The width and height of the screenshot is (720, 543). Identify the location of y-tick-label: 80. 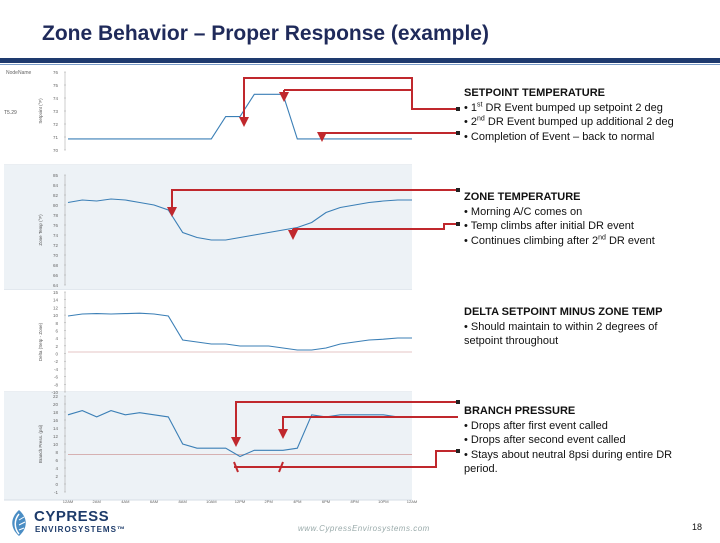
(56, 205).